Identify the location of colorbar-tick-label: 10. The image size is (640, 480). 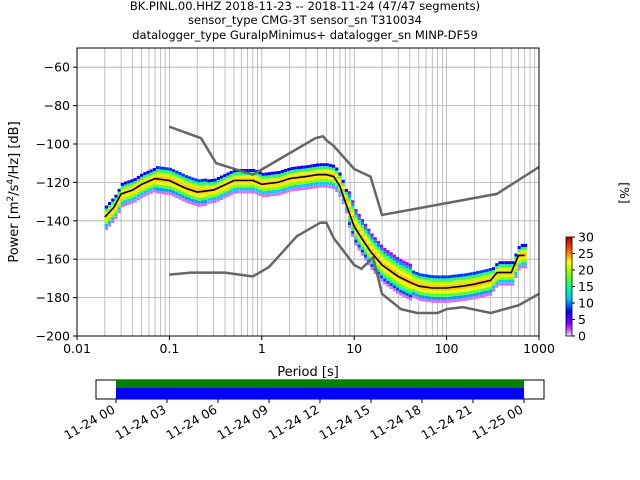
(586, 303).